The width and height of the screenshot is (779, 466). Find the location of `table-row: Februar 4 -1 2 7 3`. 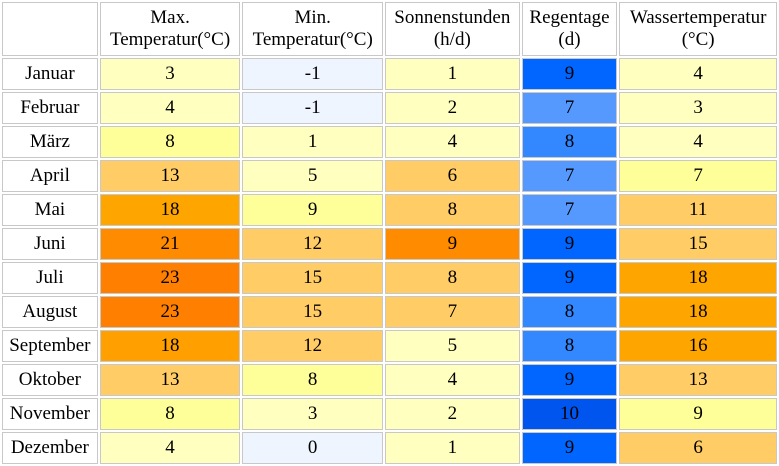

table-row: Februar 4 -1 2 7 3 is located at coordinates (389, 108).